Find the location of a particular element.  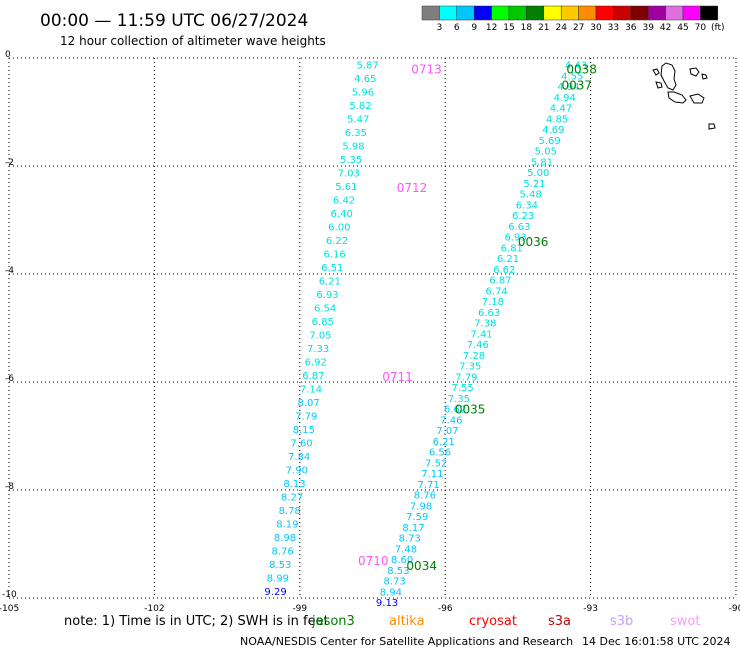

wave-height-value: 6.81 is located at coordinates (512, 248).